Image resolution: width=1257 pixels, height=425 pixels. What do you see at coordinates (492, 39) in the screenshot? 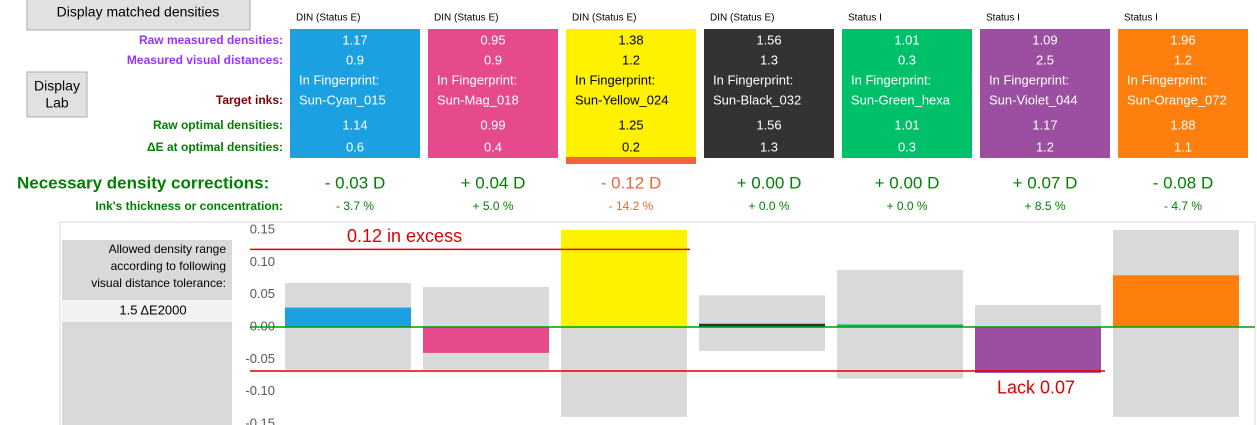
I see `cell: 0.95` at bounding box center [492, 39].